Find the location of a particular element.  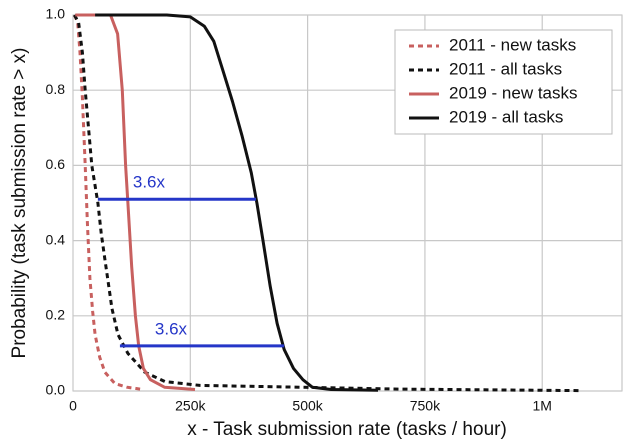

y-tick-label: 0.8 is located at coordinates (56, 89).